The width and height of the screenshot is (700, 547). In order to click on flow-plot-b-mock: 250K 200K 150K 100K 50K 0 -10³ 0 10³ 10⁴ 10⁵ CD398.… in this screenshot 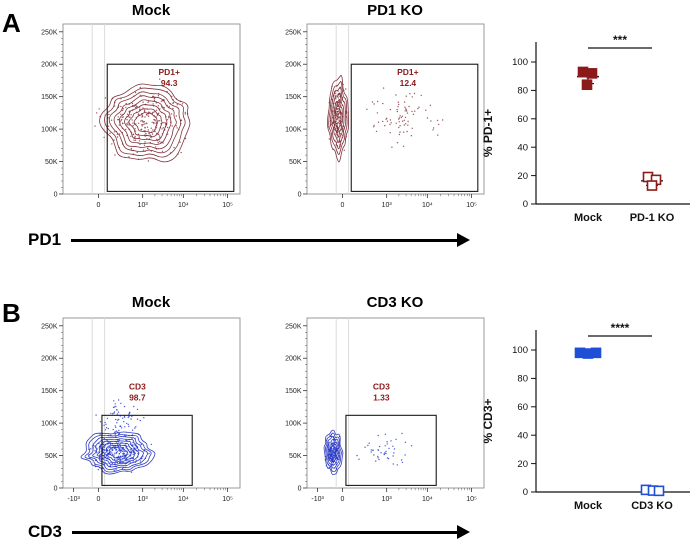, I will do `click(141, 410)`.